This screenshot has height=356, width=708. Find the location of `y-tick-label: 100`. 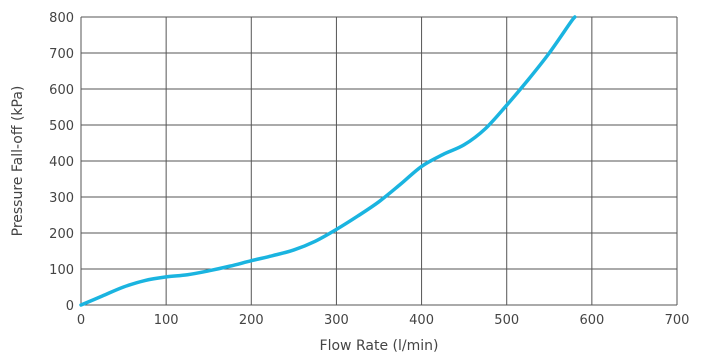

y-tick-label: 100 is located at coordinates (61, 270).